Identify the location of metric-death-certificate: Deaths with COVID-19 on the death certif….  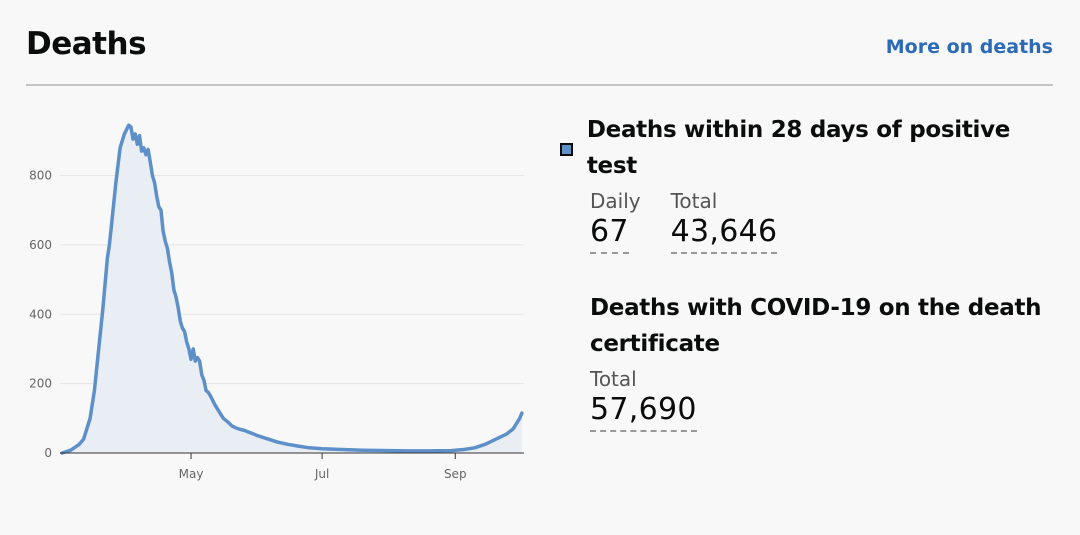
(810, 361).